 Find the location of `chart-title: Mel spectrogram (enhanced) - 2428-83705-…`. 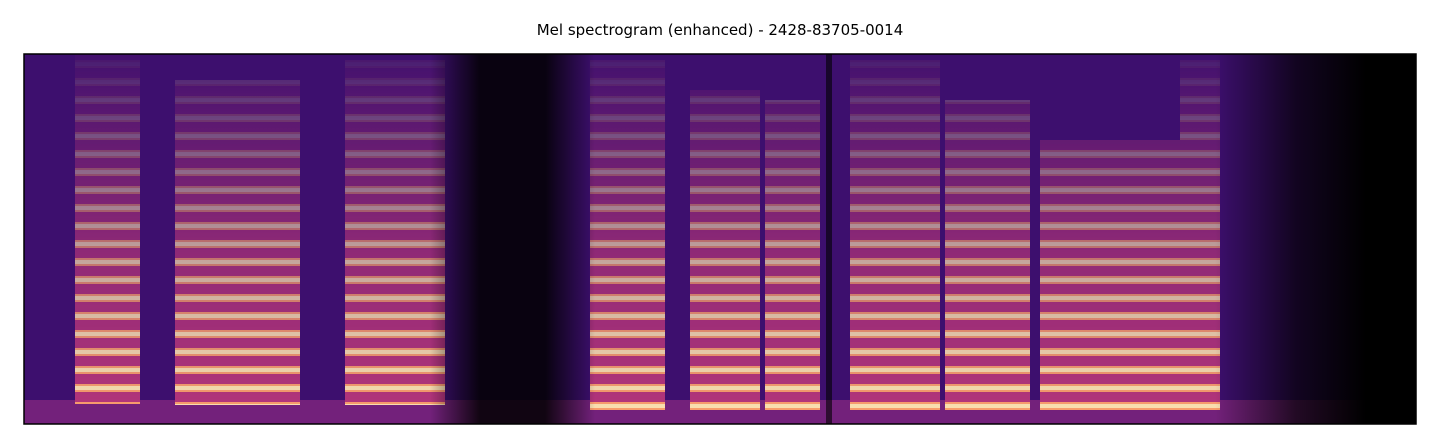

chart-title: Mel spectrogram (enhanced) - 2428-83705-… is located at coordinates (720, 30).